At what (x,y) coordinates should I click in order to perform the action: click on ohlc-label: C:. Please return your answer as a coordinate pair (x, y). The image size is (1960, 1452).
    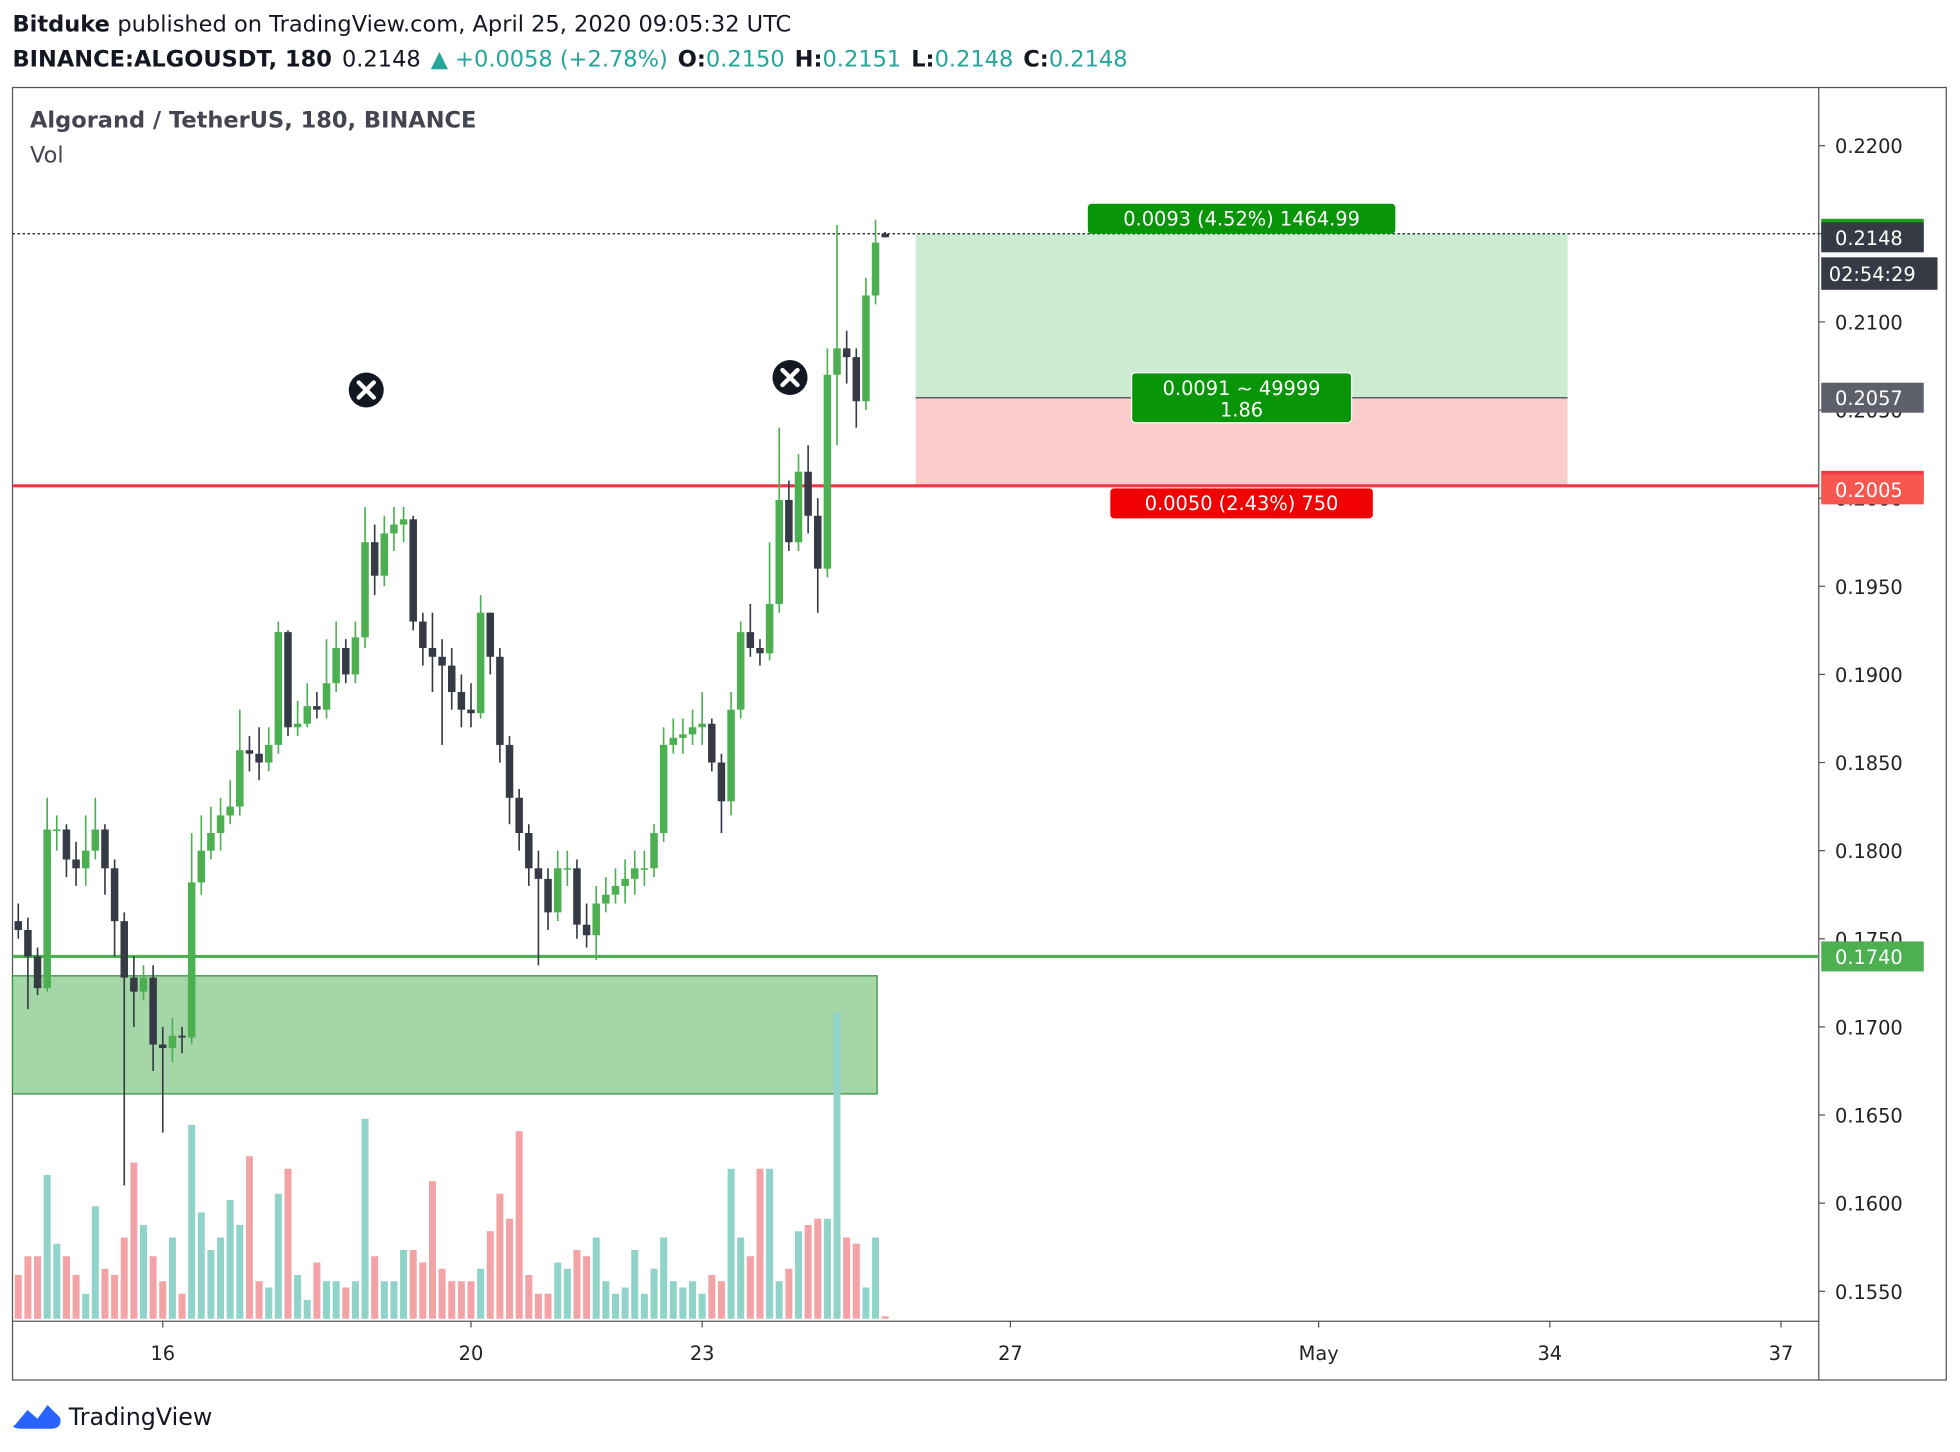
    Looking at the image, I should click on (1036, 59).